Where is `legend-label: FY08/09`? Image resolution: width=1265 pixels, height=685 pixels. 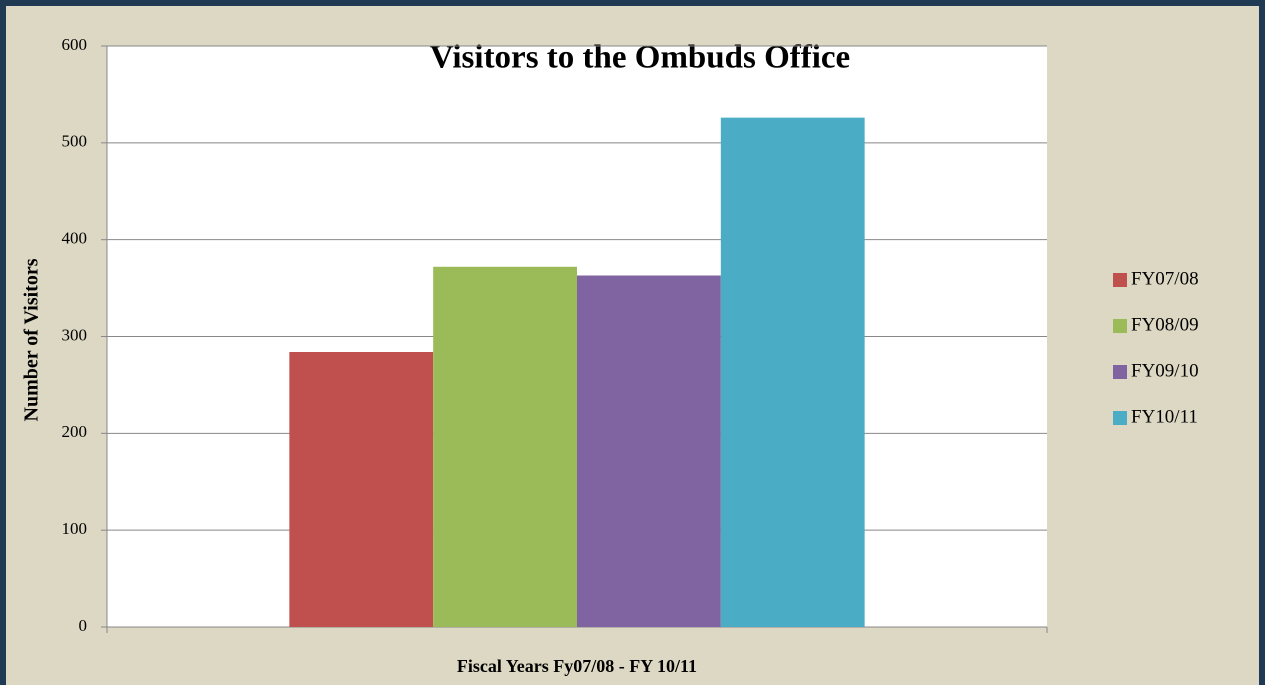 legend-label: FY08/09 is located at coordinates (1165, 324).